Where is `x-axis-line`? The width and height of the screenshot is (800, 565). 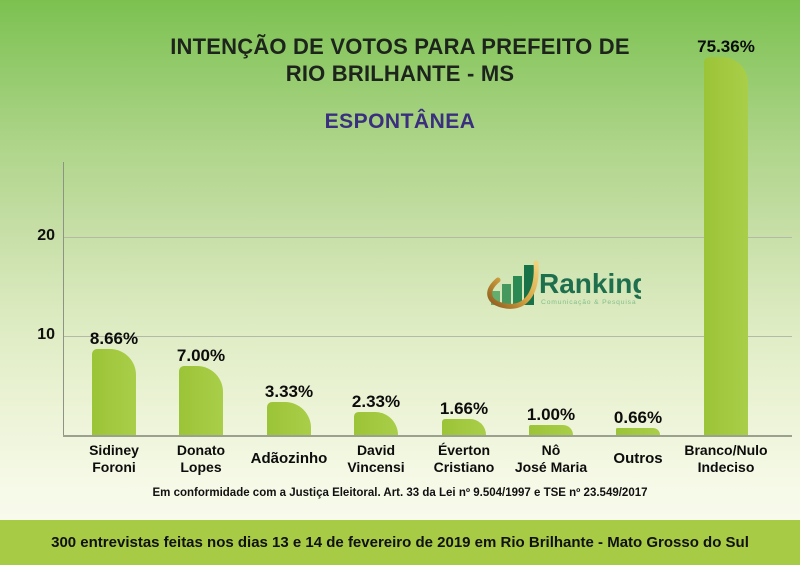 x-axis-line is located at coordinates (427, 436).